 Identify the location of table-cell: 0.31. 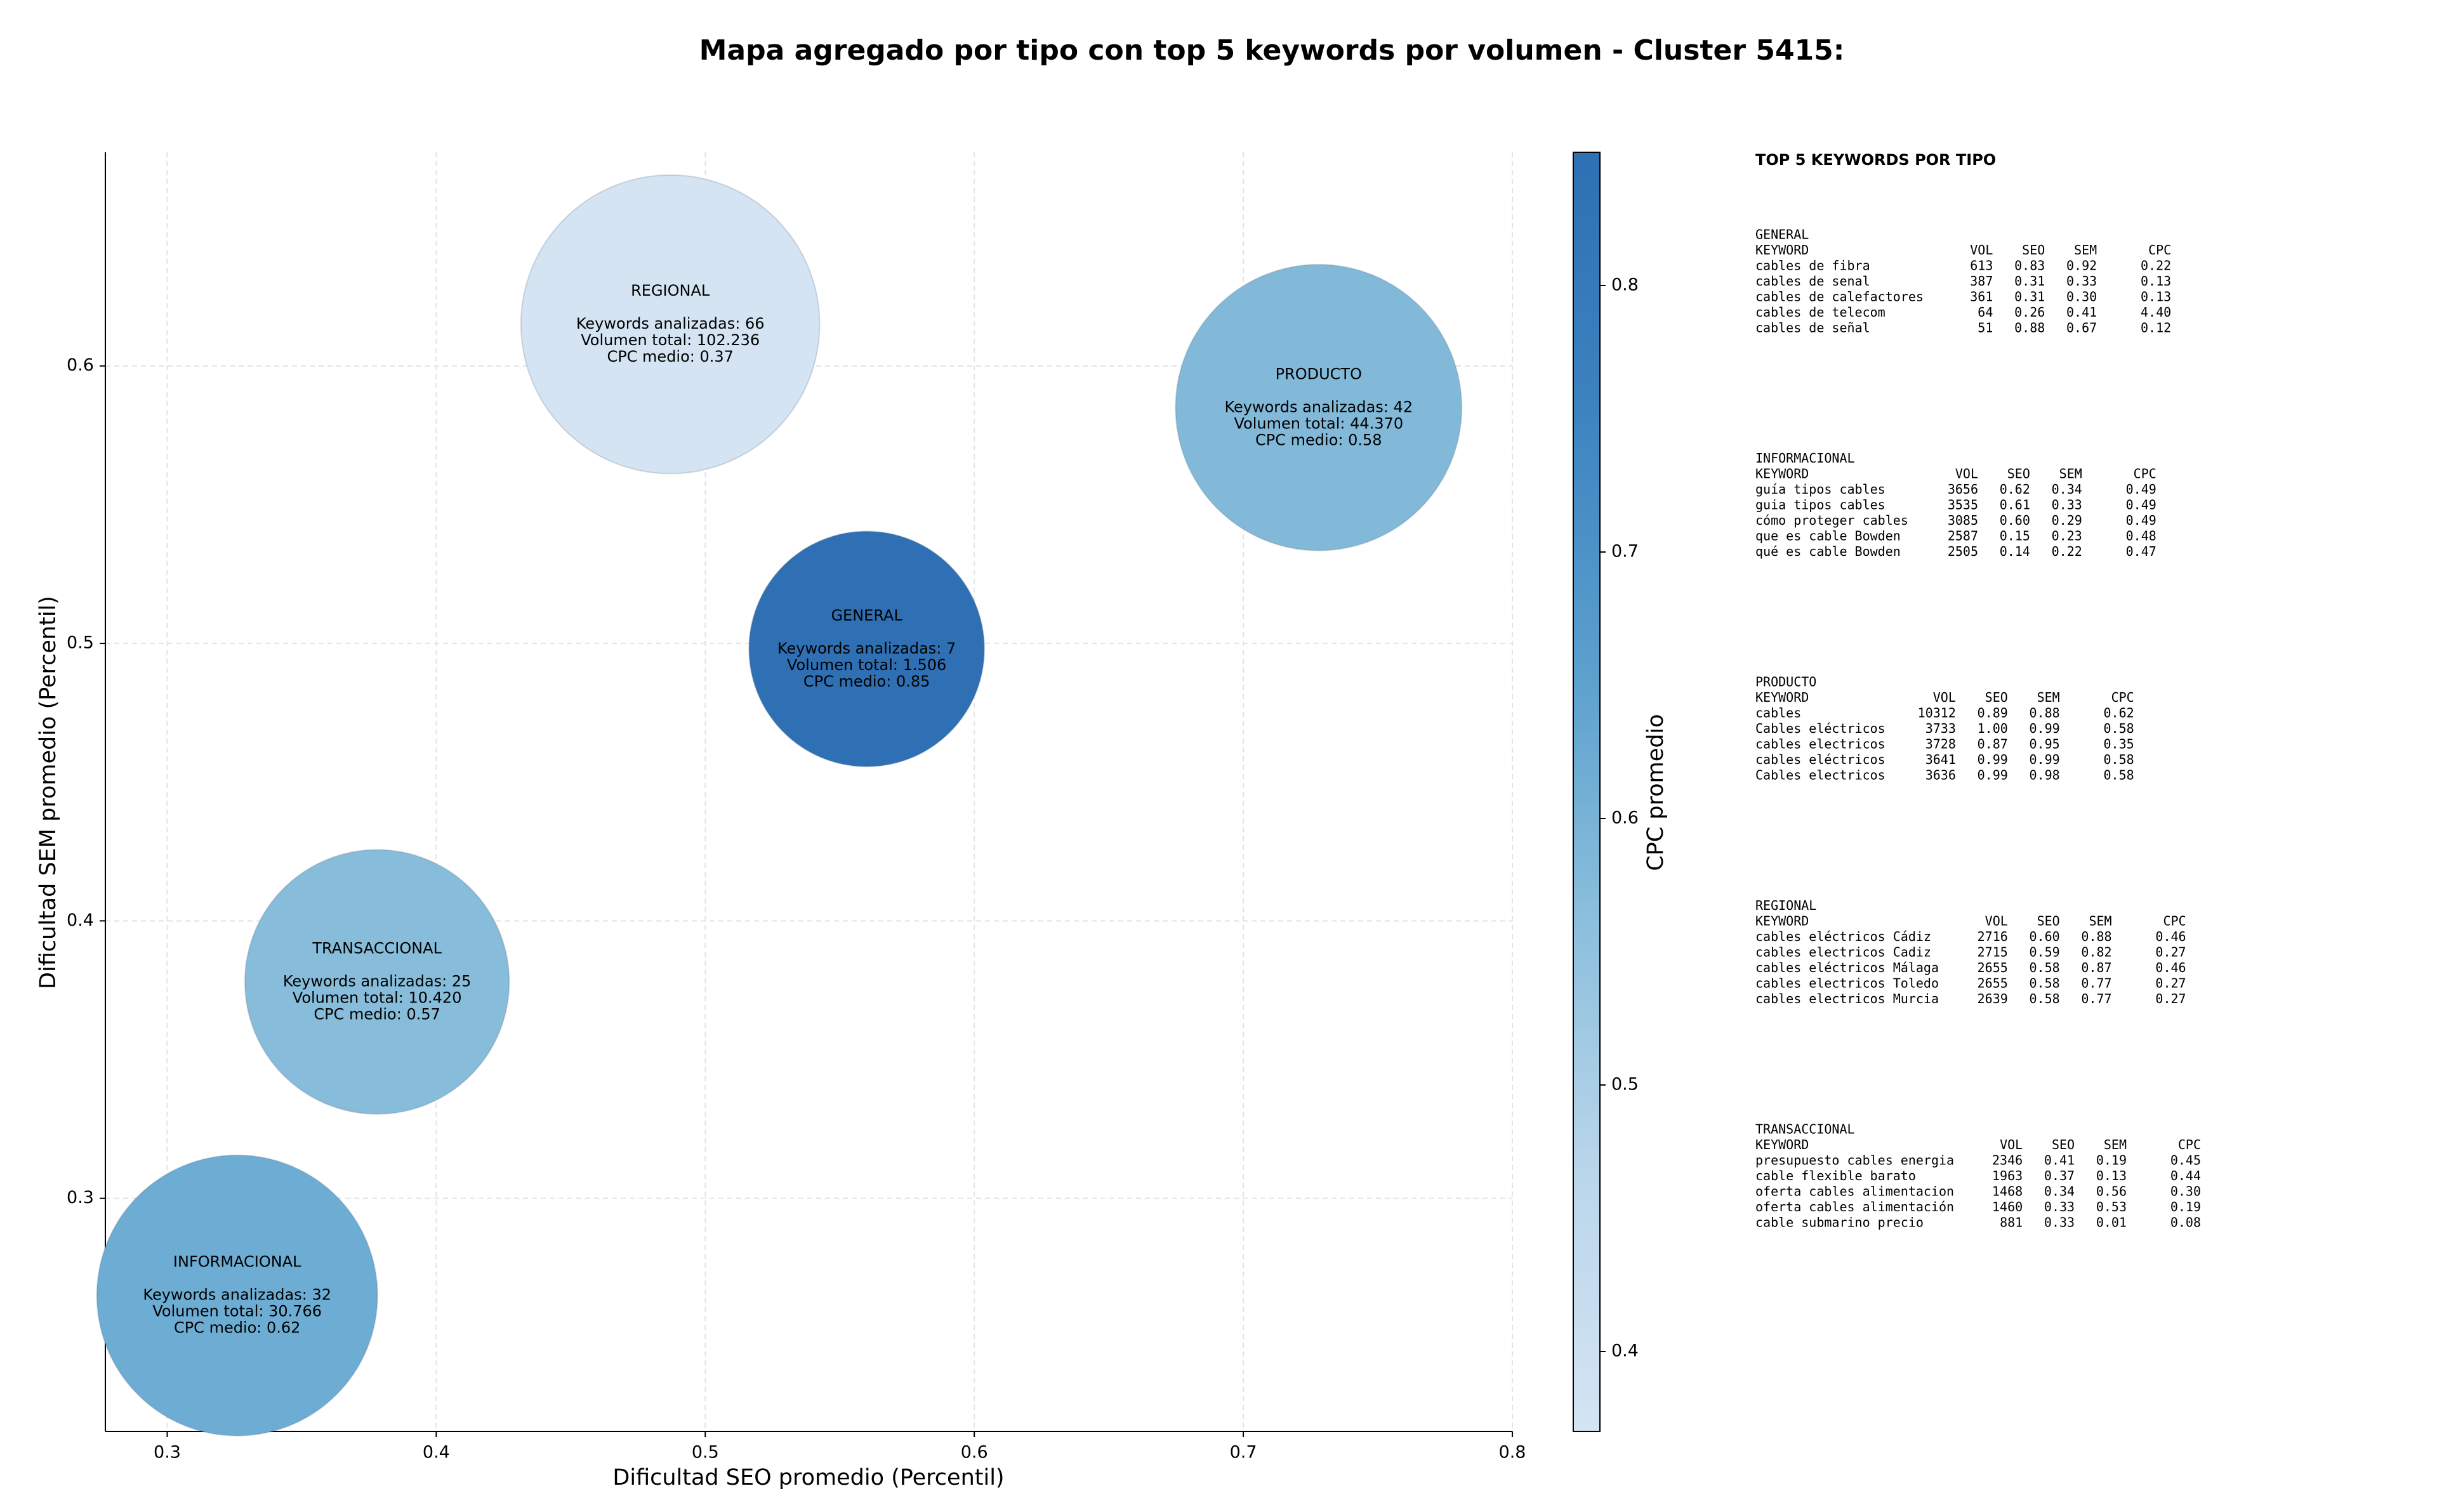
(2029, 297).